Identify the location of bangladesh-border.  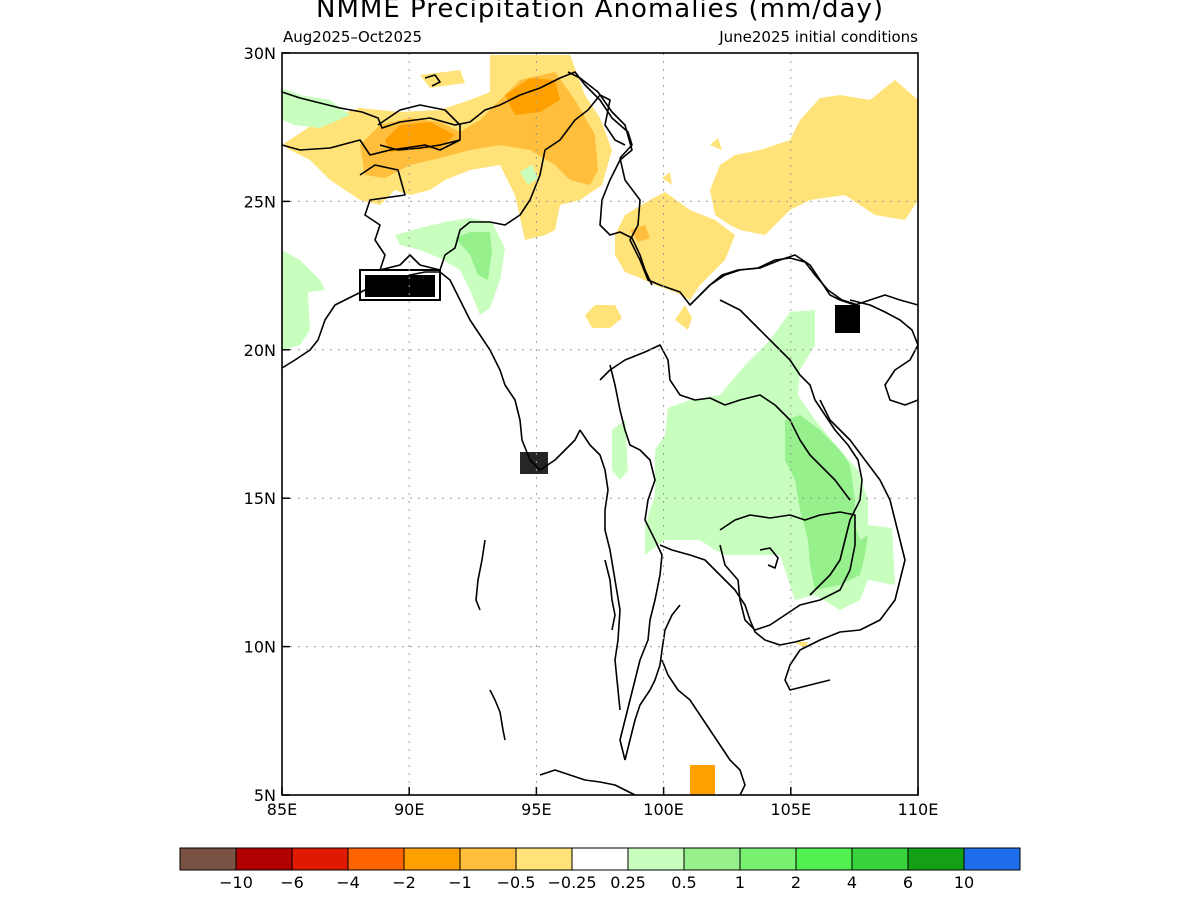
(492, 182).